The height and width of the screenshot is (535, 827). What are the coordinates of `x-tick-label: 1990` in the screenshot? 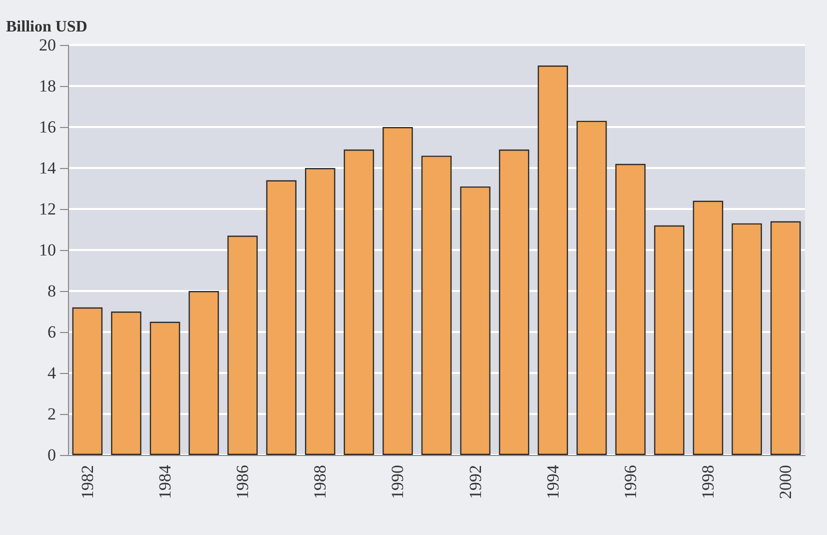 It's located at (398, 482).